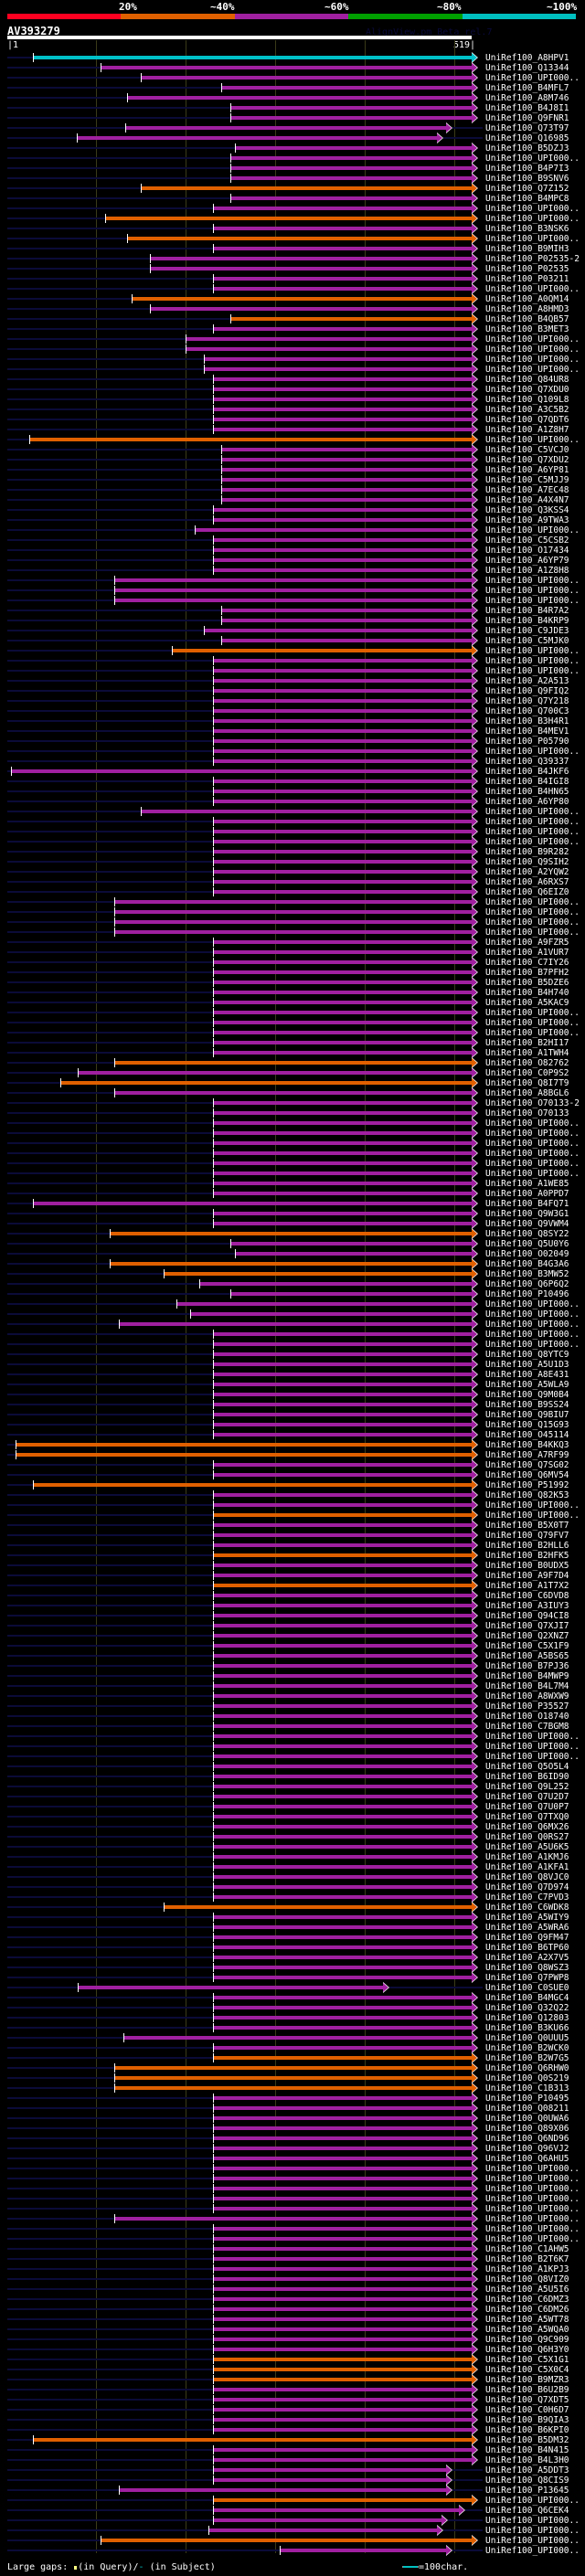 This screenshot has height=2576, width=585. What do you see at coordinates (293, 168) in the screenshot?
I see `alignment-row: UniRef100_B4P7I3` at bounding box center [293, 168].